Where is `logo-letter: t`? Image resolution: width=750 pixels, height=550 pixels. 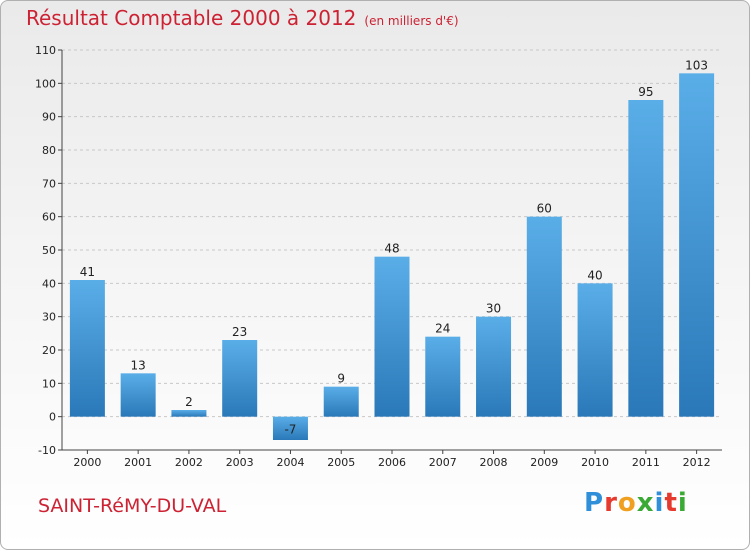
logo-letter: t is located at coordinates (671, 503).